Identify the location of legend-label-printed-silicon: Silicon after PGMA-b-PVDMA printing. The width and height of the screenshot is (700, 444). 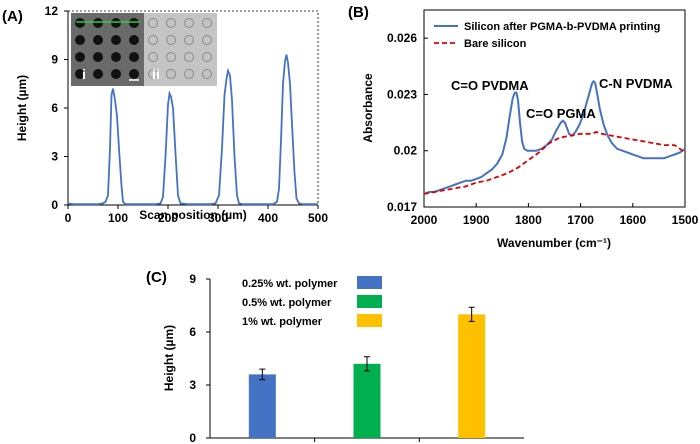
(562, 27).